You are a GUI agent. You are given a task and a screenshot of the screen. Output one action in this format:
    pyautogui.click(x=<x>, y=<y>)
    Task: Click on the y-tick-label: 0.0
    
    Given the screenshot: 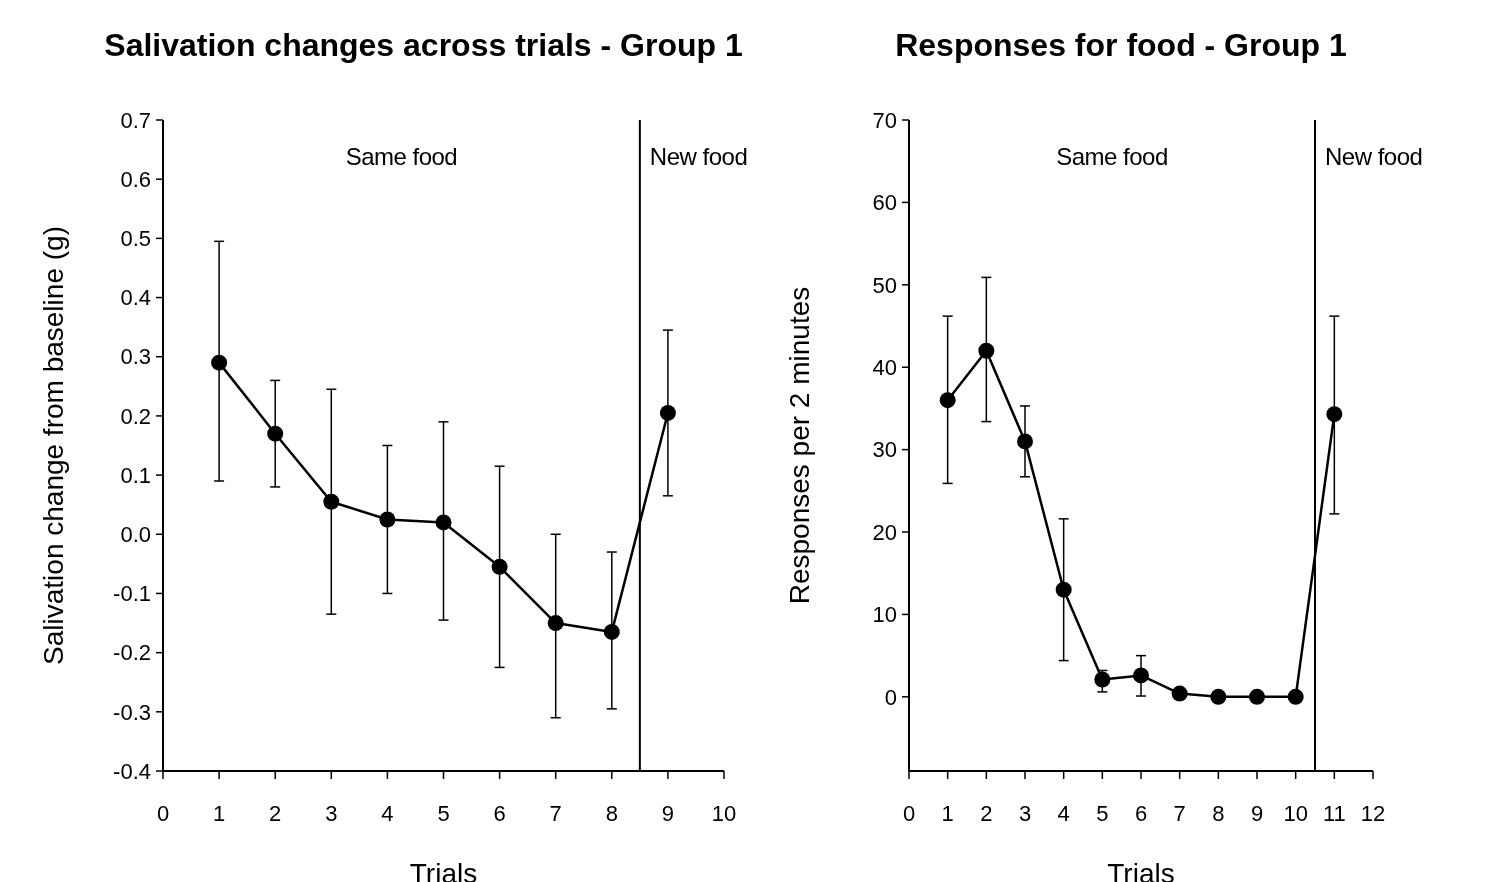 What is the action you would take?
    pyautogui.click(x=135, y=534)
    